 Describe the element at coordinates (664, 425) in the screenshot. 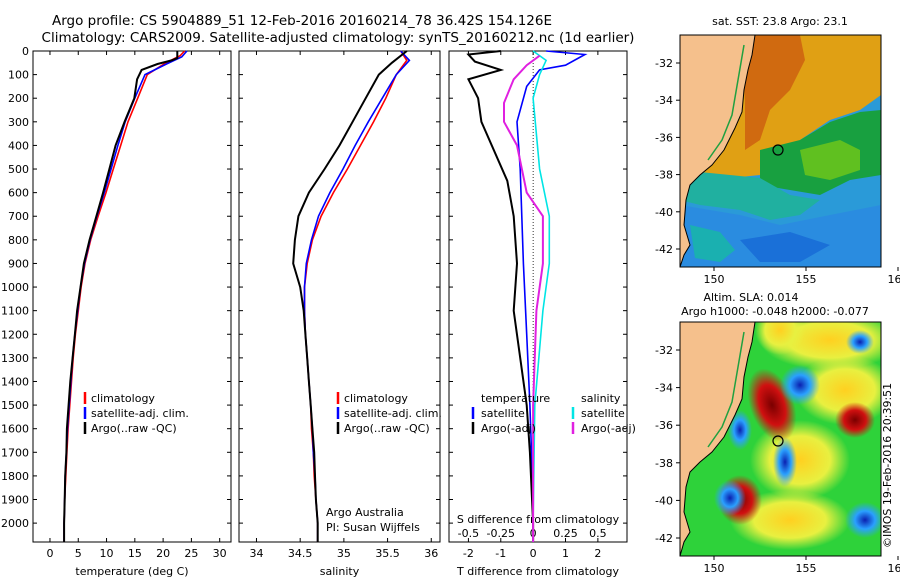

I see `lat-tick-label: -36` at that location.